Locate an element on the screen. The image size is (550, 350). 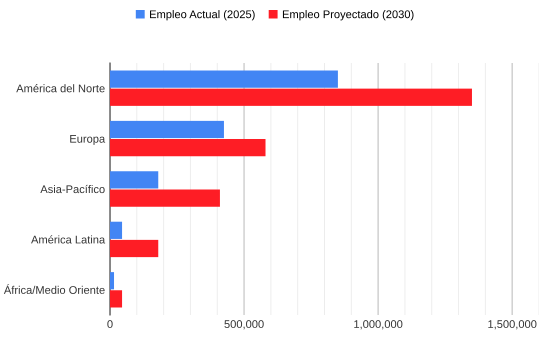
y-tick-label: Asia-Pacífico is located at coordinates (72, 189).